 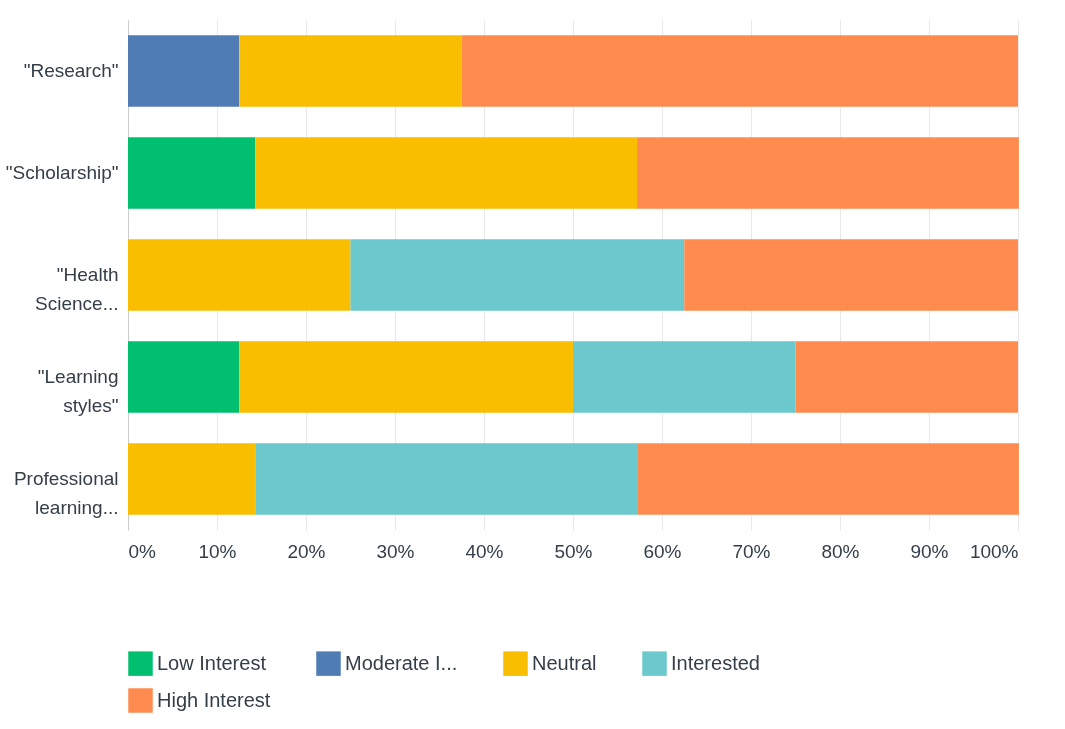 I want to click on x-tick-label: 100%, so click(x=994, y=551).